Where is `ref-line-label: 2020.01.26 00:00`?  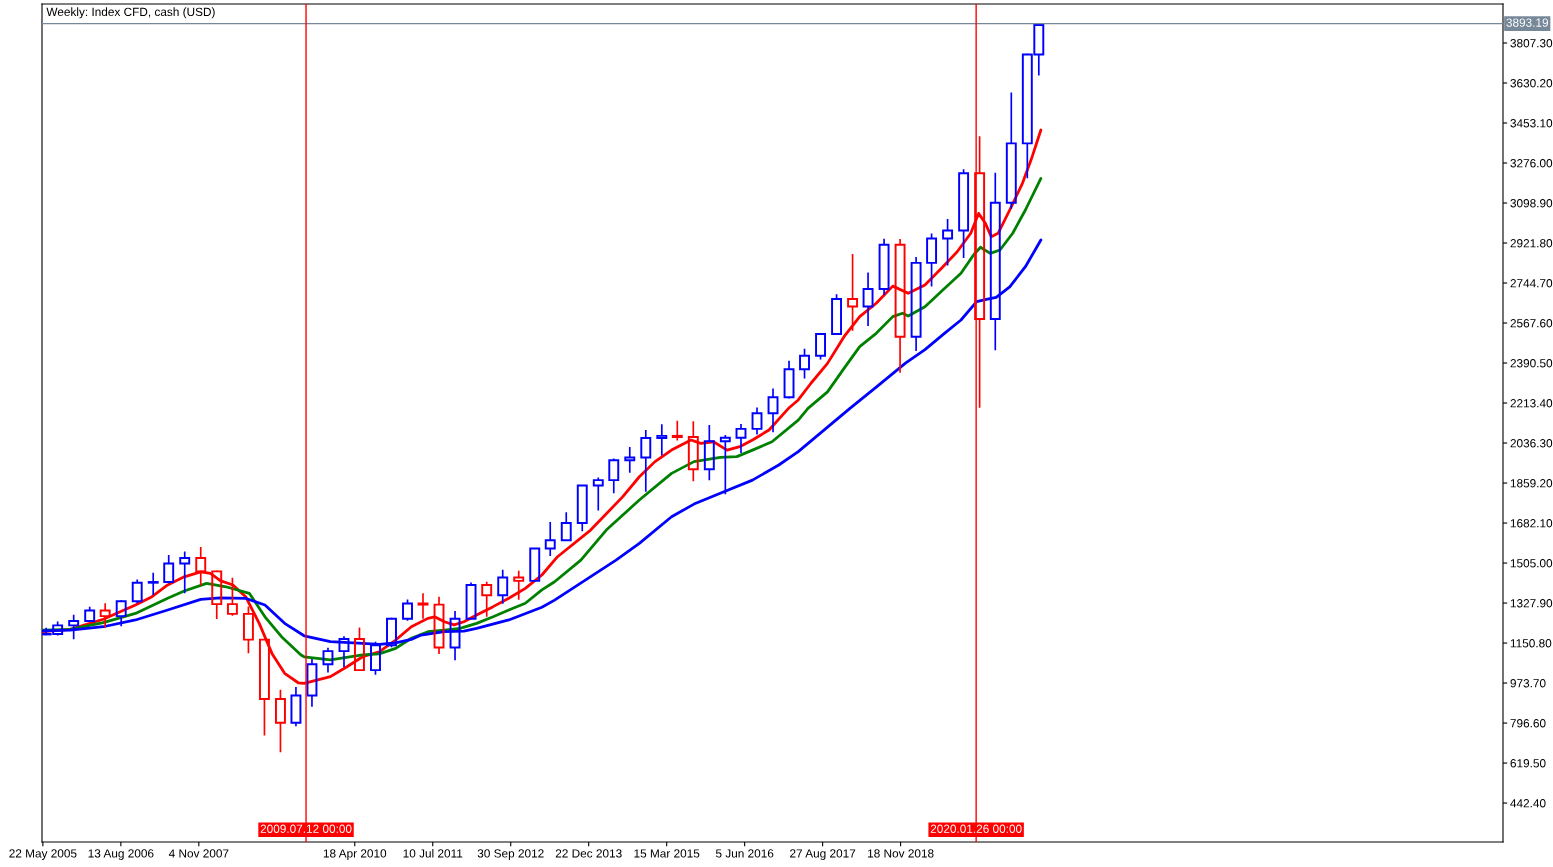 ref-line-label: 2020.01.26 00:00 is located at coordinates (976, 828).